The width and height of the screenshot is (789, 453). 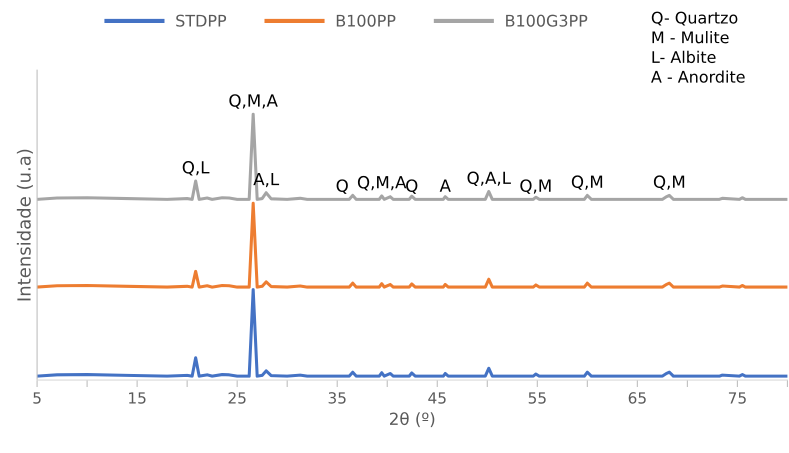 What do you see at coordinates (366, 20) in the screenshot?
I see `legend-label: B100PP` at bounding box center [366, 20].